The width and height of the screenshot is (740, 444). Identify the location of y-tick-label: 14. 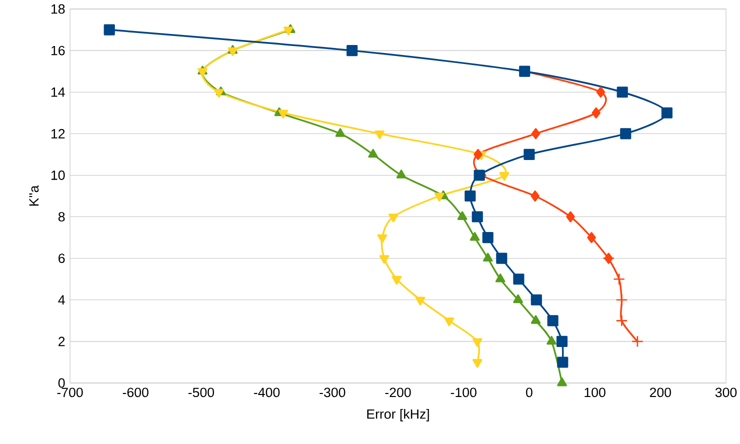
(58, 92).